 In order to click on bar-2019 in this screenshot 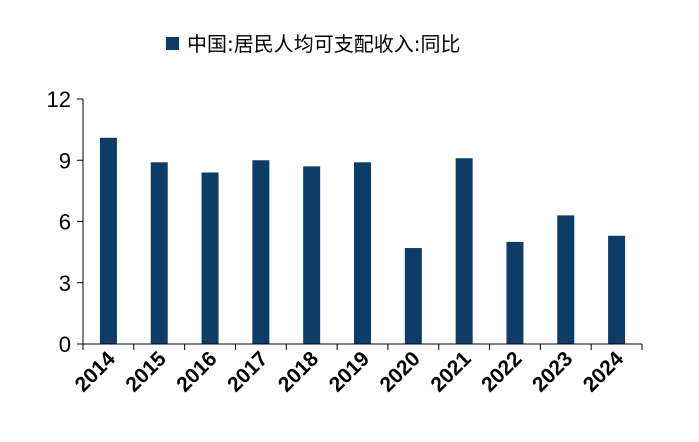, I will do `click(362, 253)`.